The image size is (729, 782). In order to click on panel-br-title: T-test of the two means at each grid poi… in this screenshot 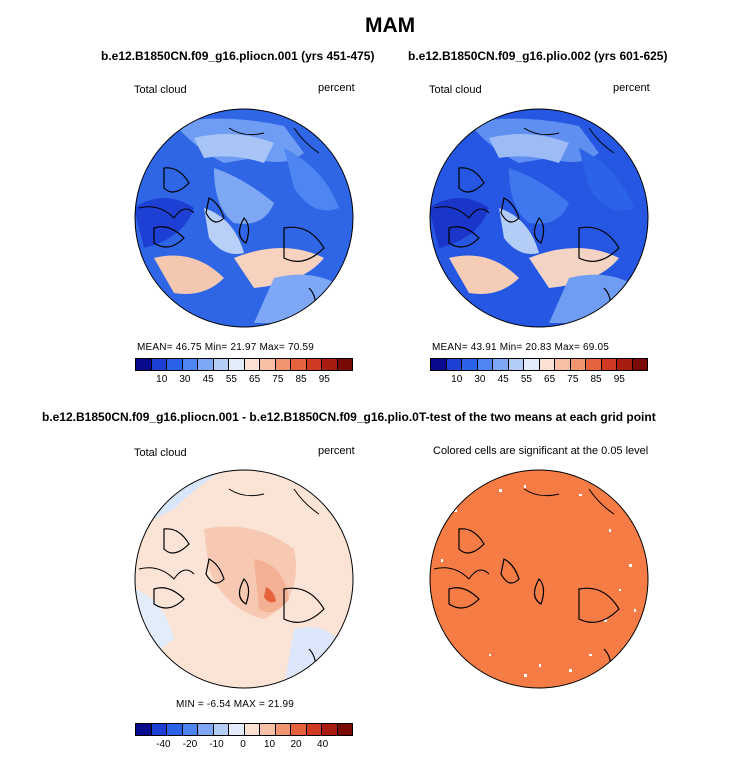, I will do `click(537, 417)`.